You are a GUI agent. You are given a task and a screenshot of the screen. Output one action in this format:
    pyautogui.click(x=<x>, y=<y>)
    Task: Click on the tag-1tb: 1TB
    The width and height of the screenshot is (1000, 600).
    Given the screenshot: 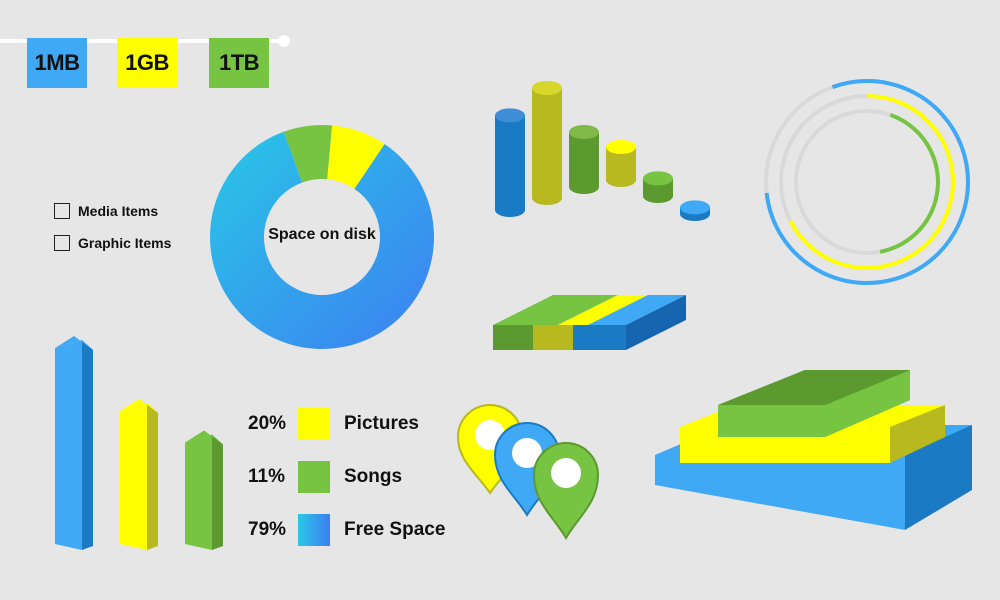 What is the action you would take?
    pyautogui.click(x=239, y=63)
    